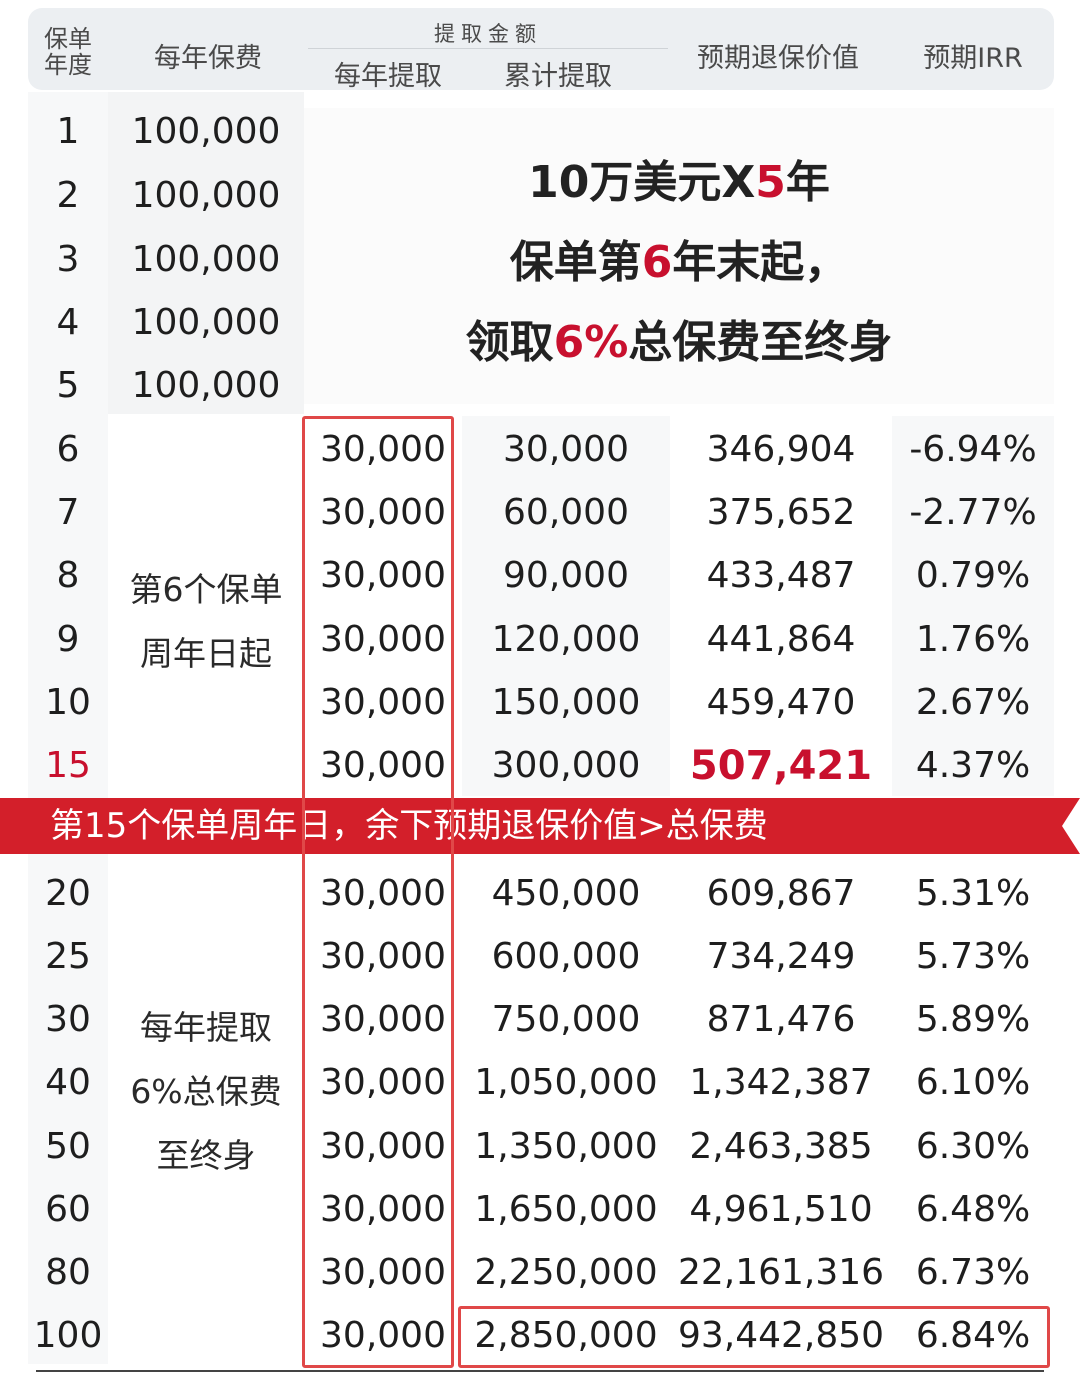  What do you see at coordinates (68, 639) in the screenshot?
I see `policy-year: 9` at bounding box center [68, 639].